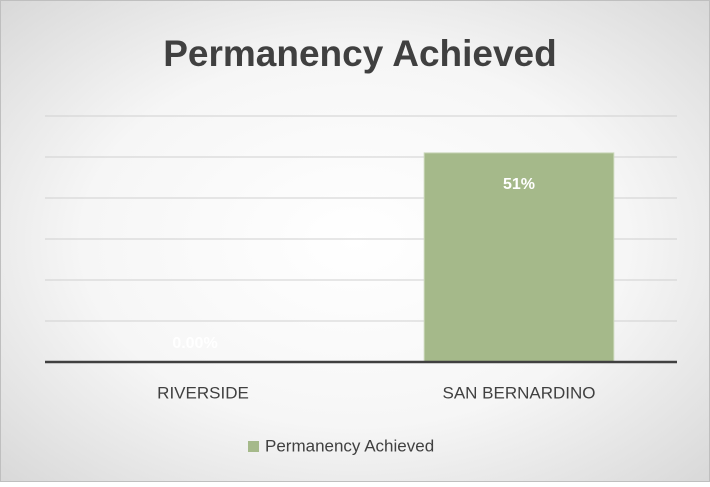  What do you see at coordinates (253, 446) in the screenshot?
I see `legend-swatch` at bounding box center [253, 446].